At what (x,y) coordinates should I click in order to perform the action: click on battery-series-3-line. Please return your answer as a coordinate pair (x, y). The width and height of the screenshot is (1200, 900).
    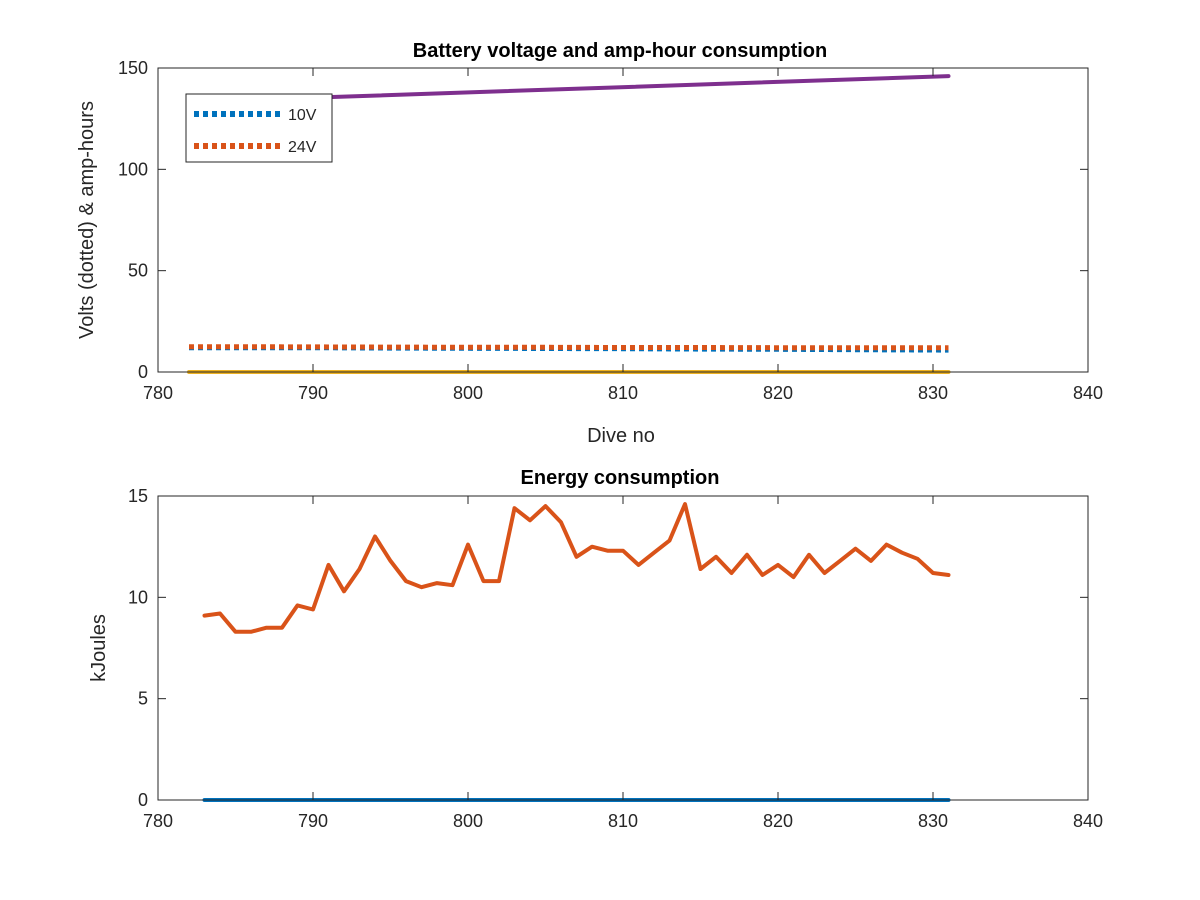
    Looking at the image, I should click on (634, 87).